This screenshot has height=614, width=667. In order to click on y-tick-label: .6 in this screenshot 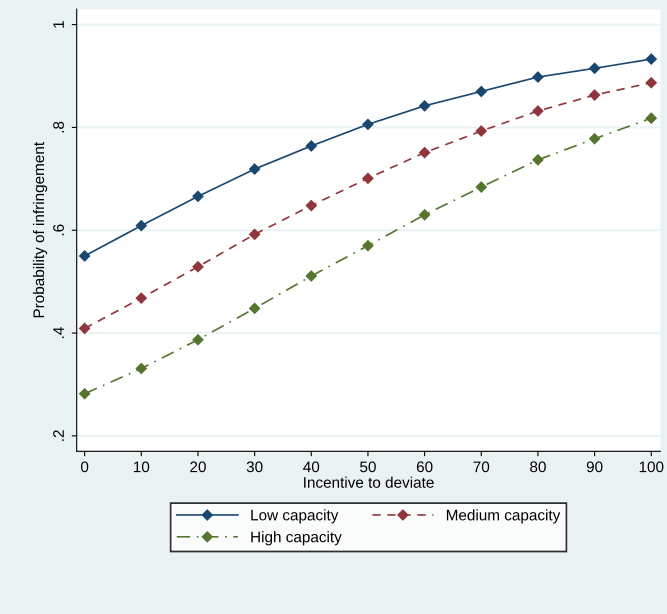, I will do `click(58, 230)`.